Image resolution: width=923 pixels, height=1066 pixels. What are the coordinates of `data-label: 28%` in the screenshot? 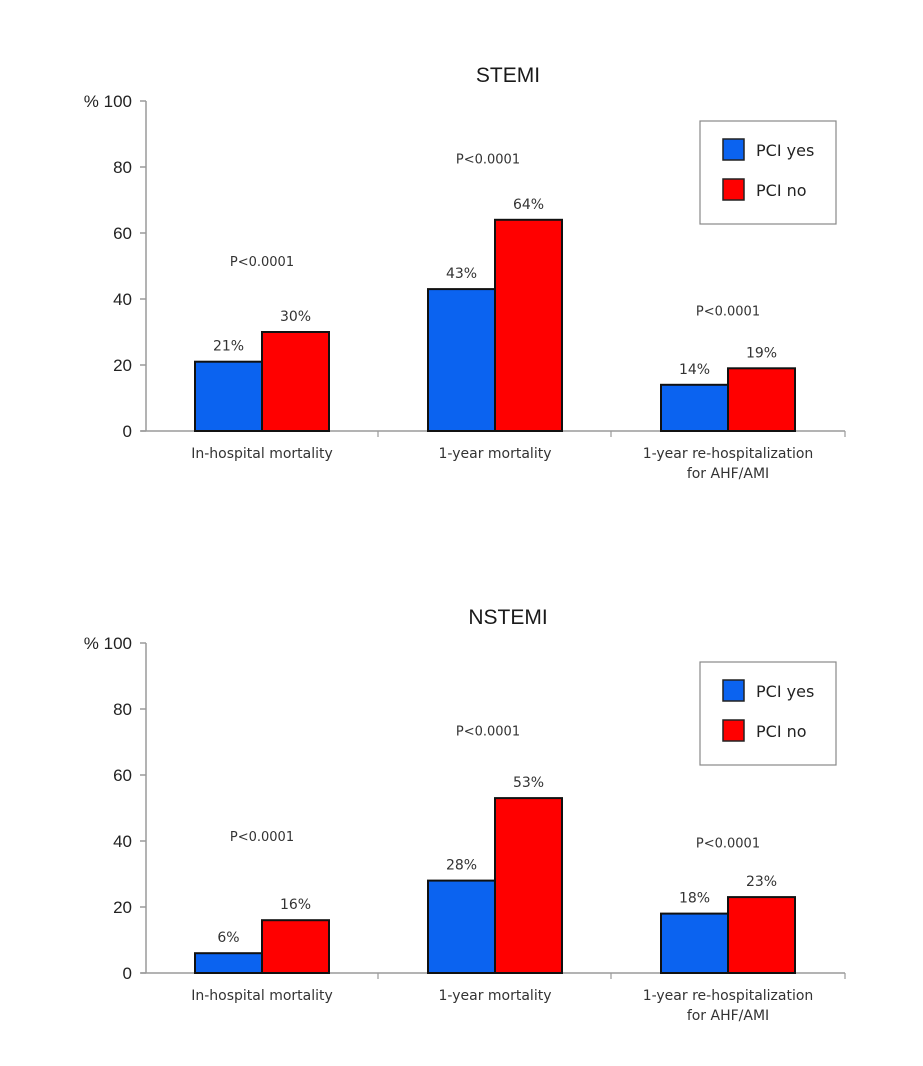 It's located at (461, 866).